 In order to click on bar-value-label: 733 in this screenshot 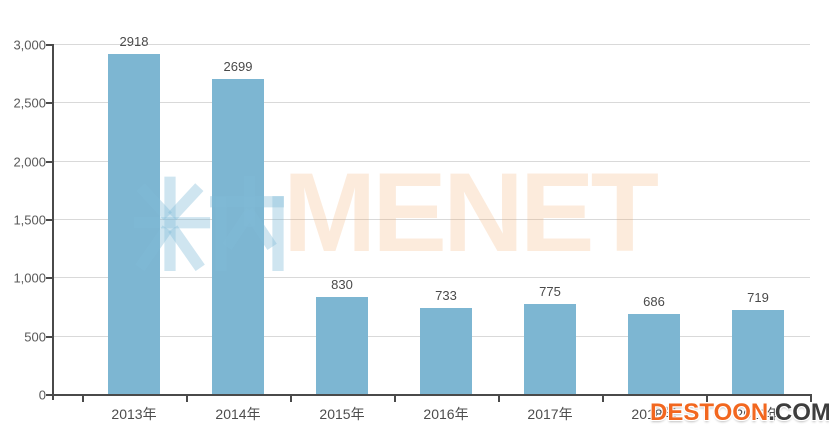, I will do `click(446, 295)`.